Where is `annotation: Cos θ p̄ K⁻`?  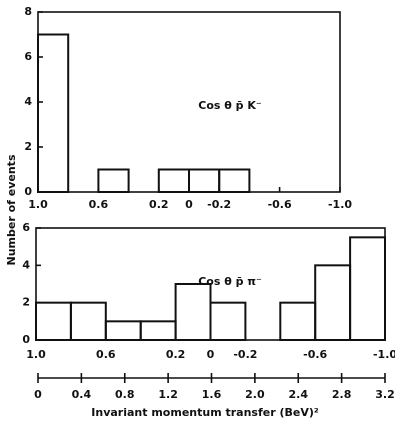 annotation: Cos θ p̄ K⁻ is located at coordinates (230, 105).